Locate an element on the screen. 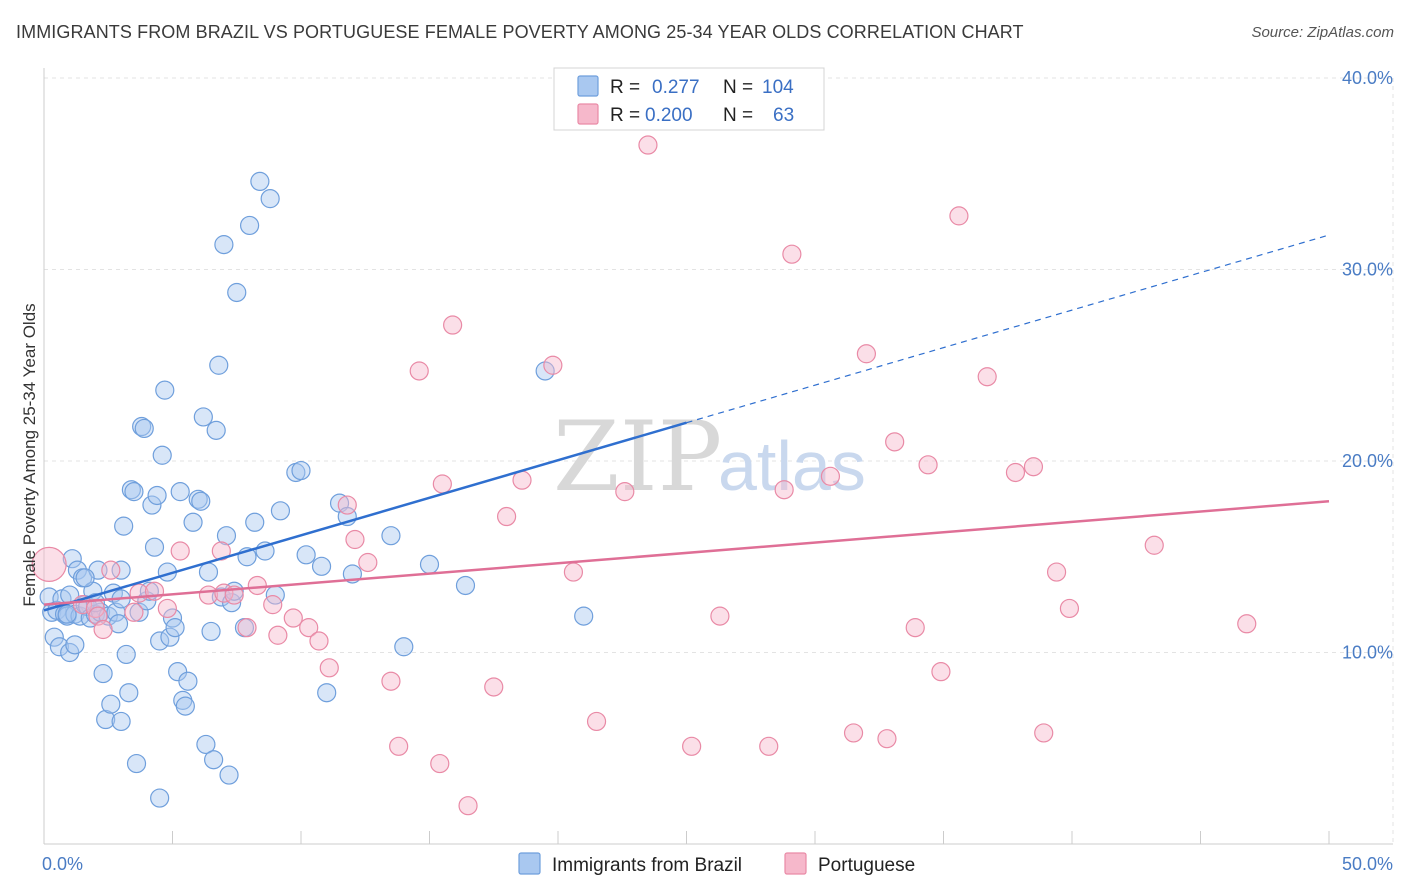 The width and height of the screenshot is (1406, 892). legend-n-label-brazil: N = is located at coordinates (738, 87).